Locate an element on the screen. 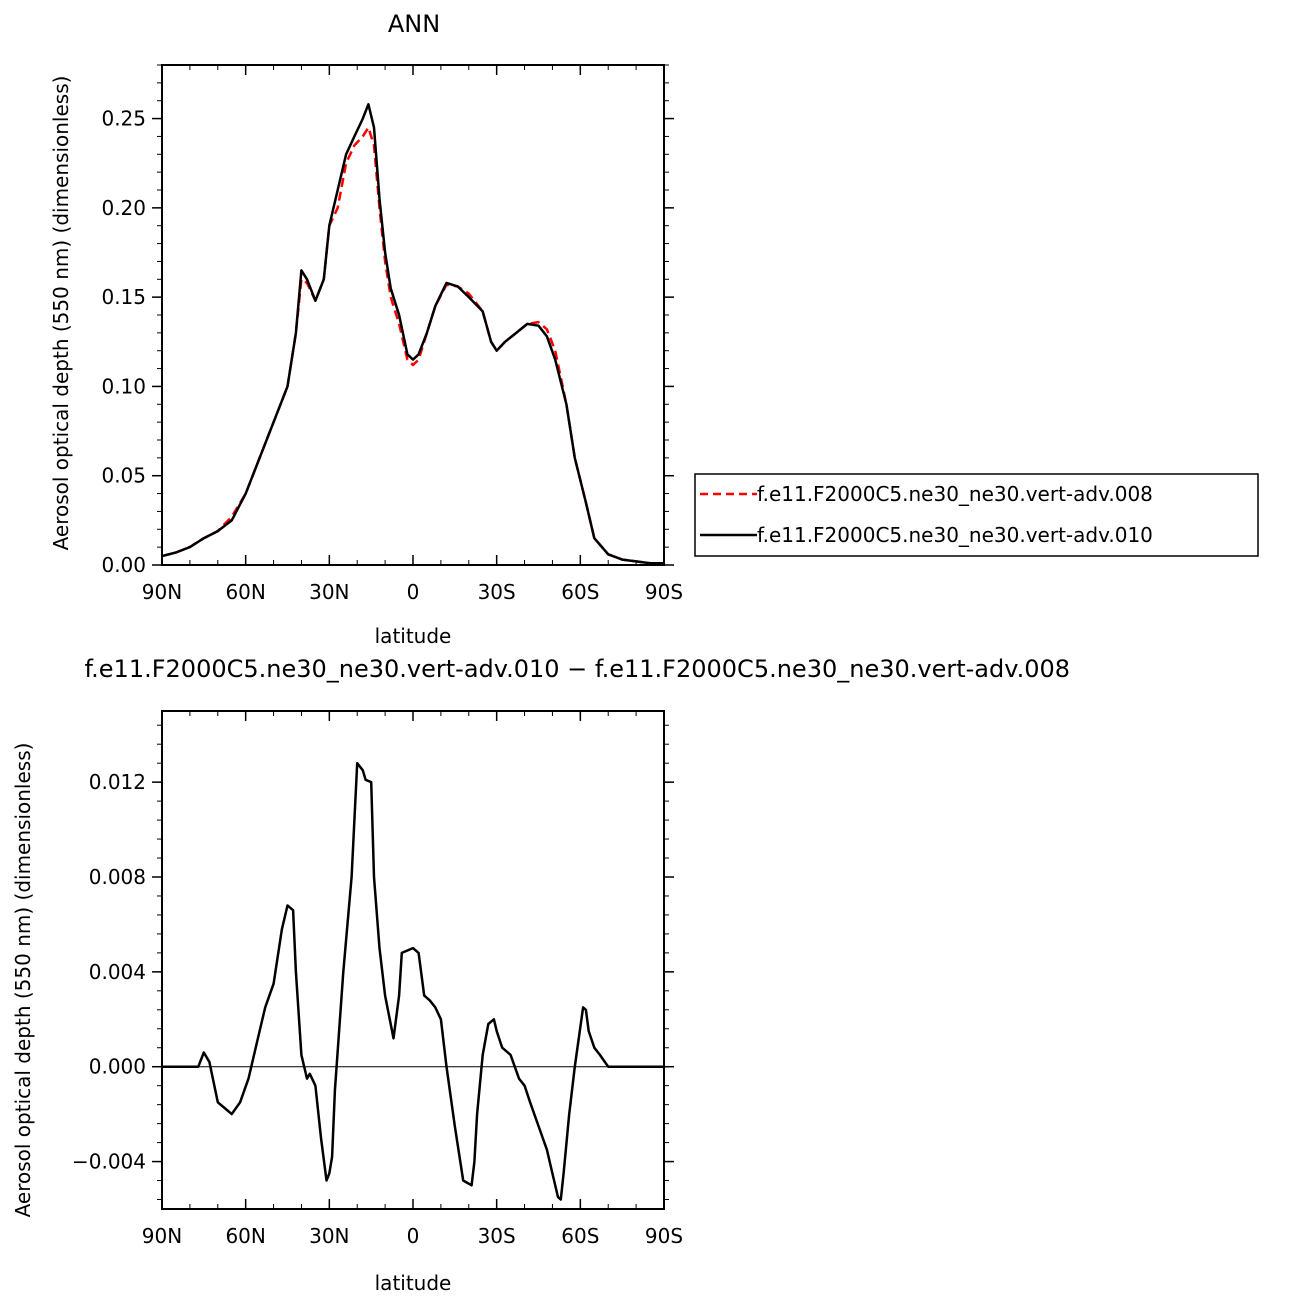 This screenshot has height=1303, width=1305. top-x-tick-label: 90S is located at coordinates (664, 592).